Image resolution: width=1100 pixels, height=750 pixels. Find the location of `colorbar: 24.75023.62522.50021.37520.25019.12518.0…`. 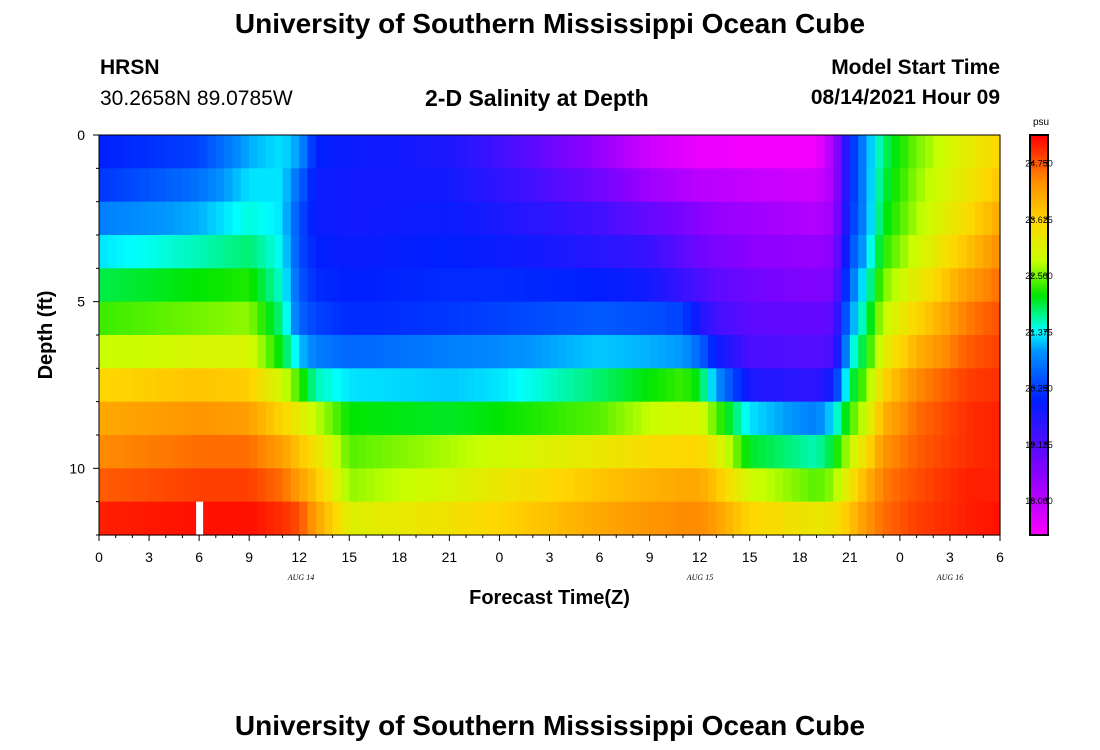

colorbar: 24.75023.62522.50021.37520.25019.12518.0… is located at coordinates (1039, 326).